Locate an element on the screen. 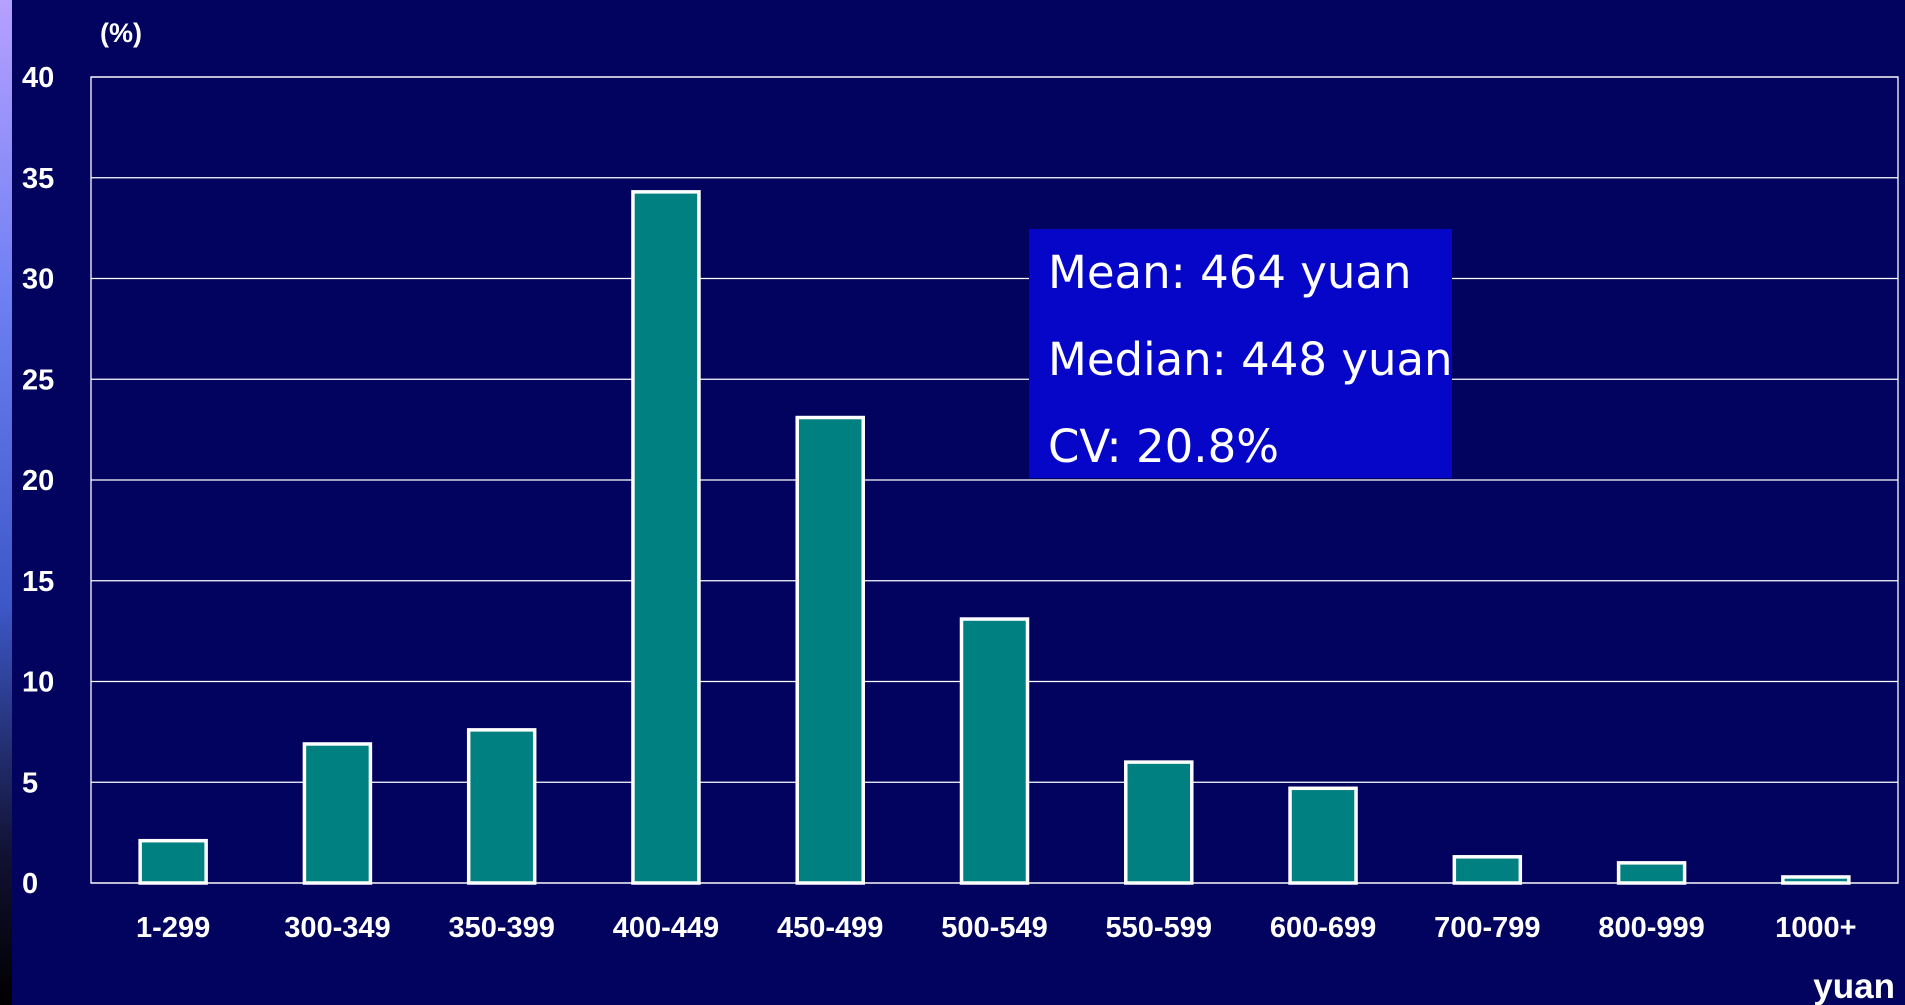 This screenshot has height=1005, width=1905. y-tick-label-25: 25 is located at coordinates (38, 380).